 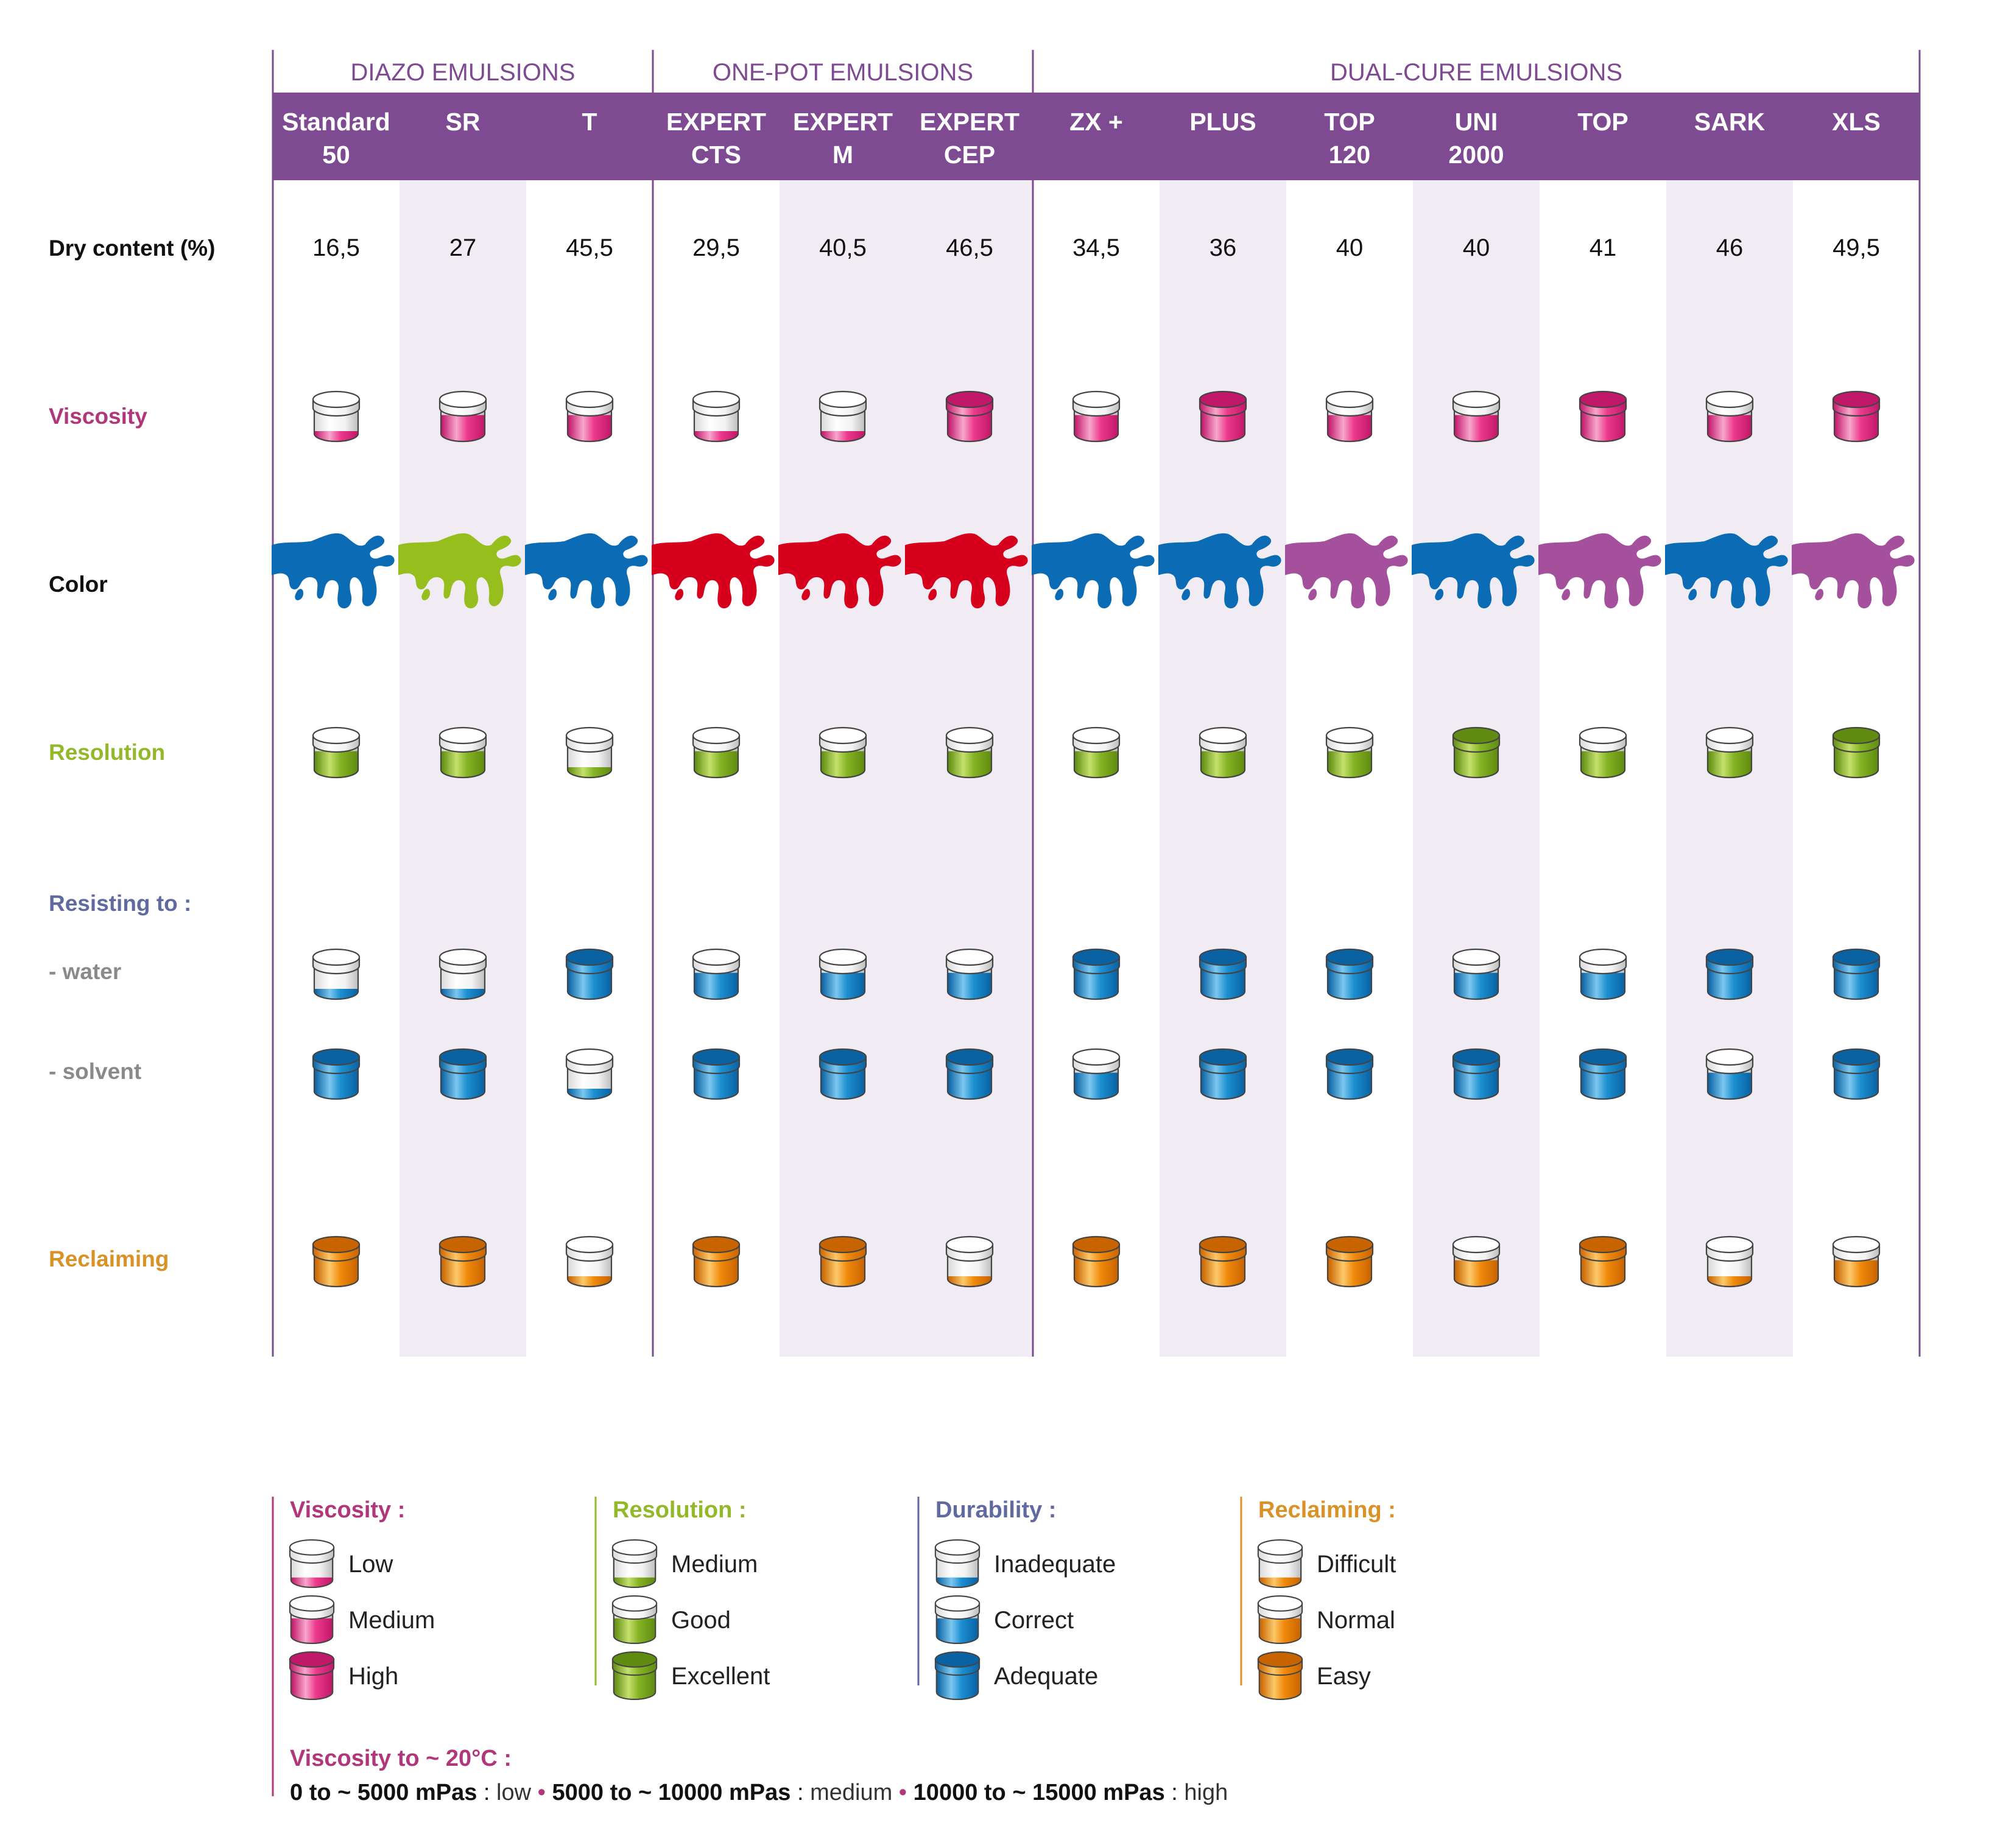 What do you see at coordinates (1280, 1675) in the screenshot?
I see `legend-reclaiming-pot-icon` at bounding box center [1280, 1675].